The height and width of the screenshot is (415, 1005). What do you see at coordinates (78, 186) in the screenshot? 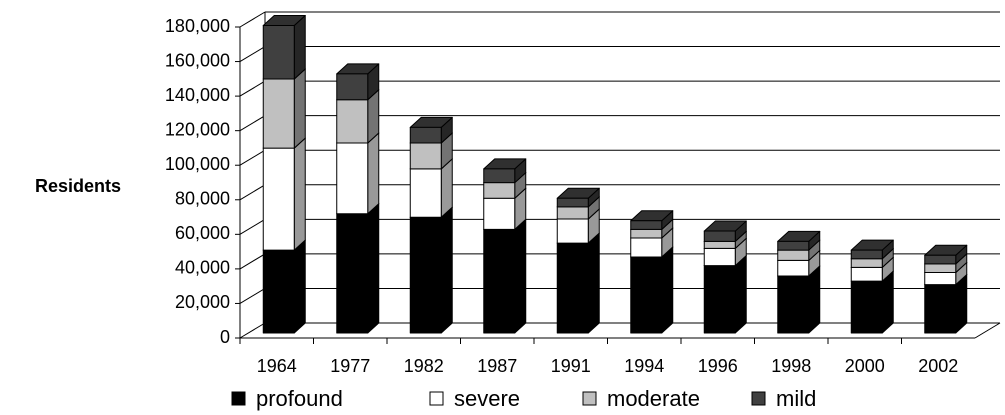
I see `y-axis-label: Residents` at bounding box center [78, 186].